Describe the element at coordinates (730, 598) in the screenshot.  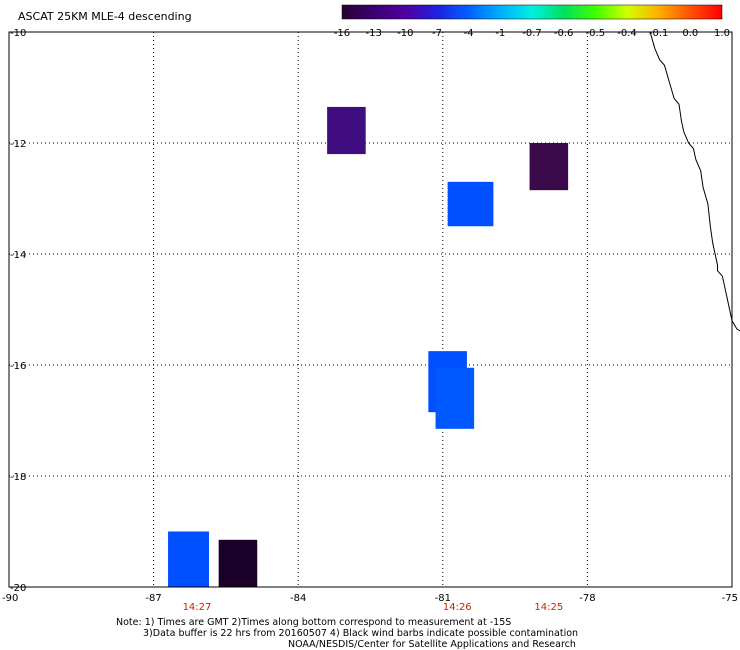
I see `longitude-label: -75` at that location.